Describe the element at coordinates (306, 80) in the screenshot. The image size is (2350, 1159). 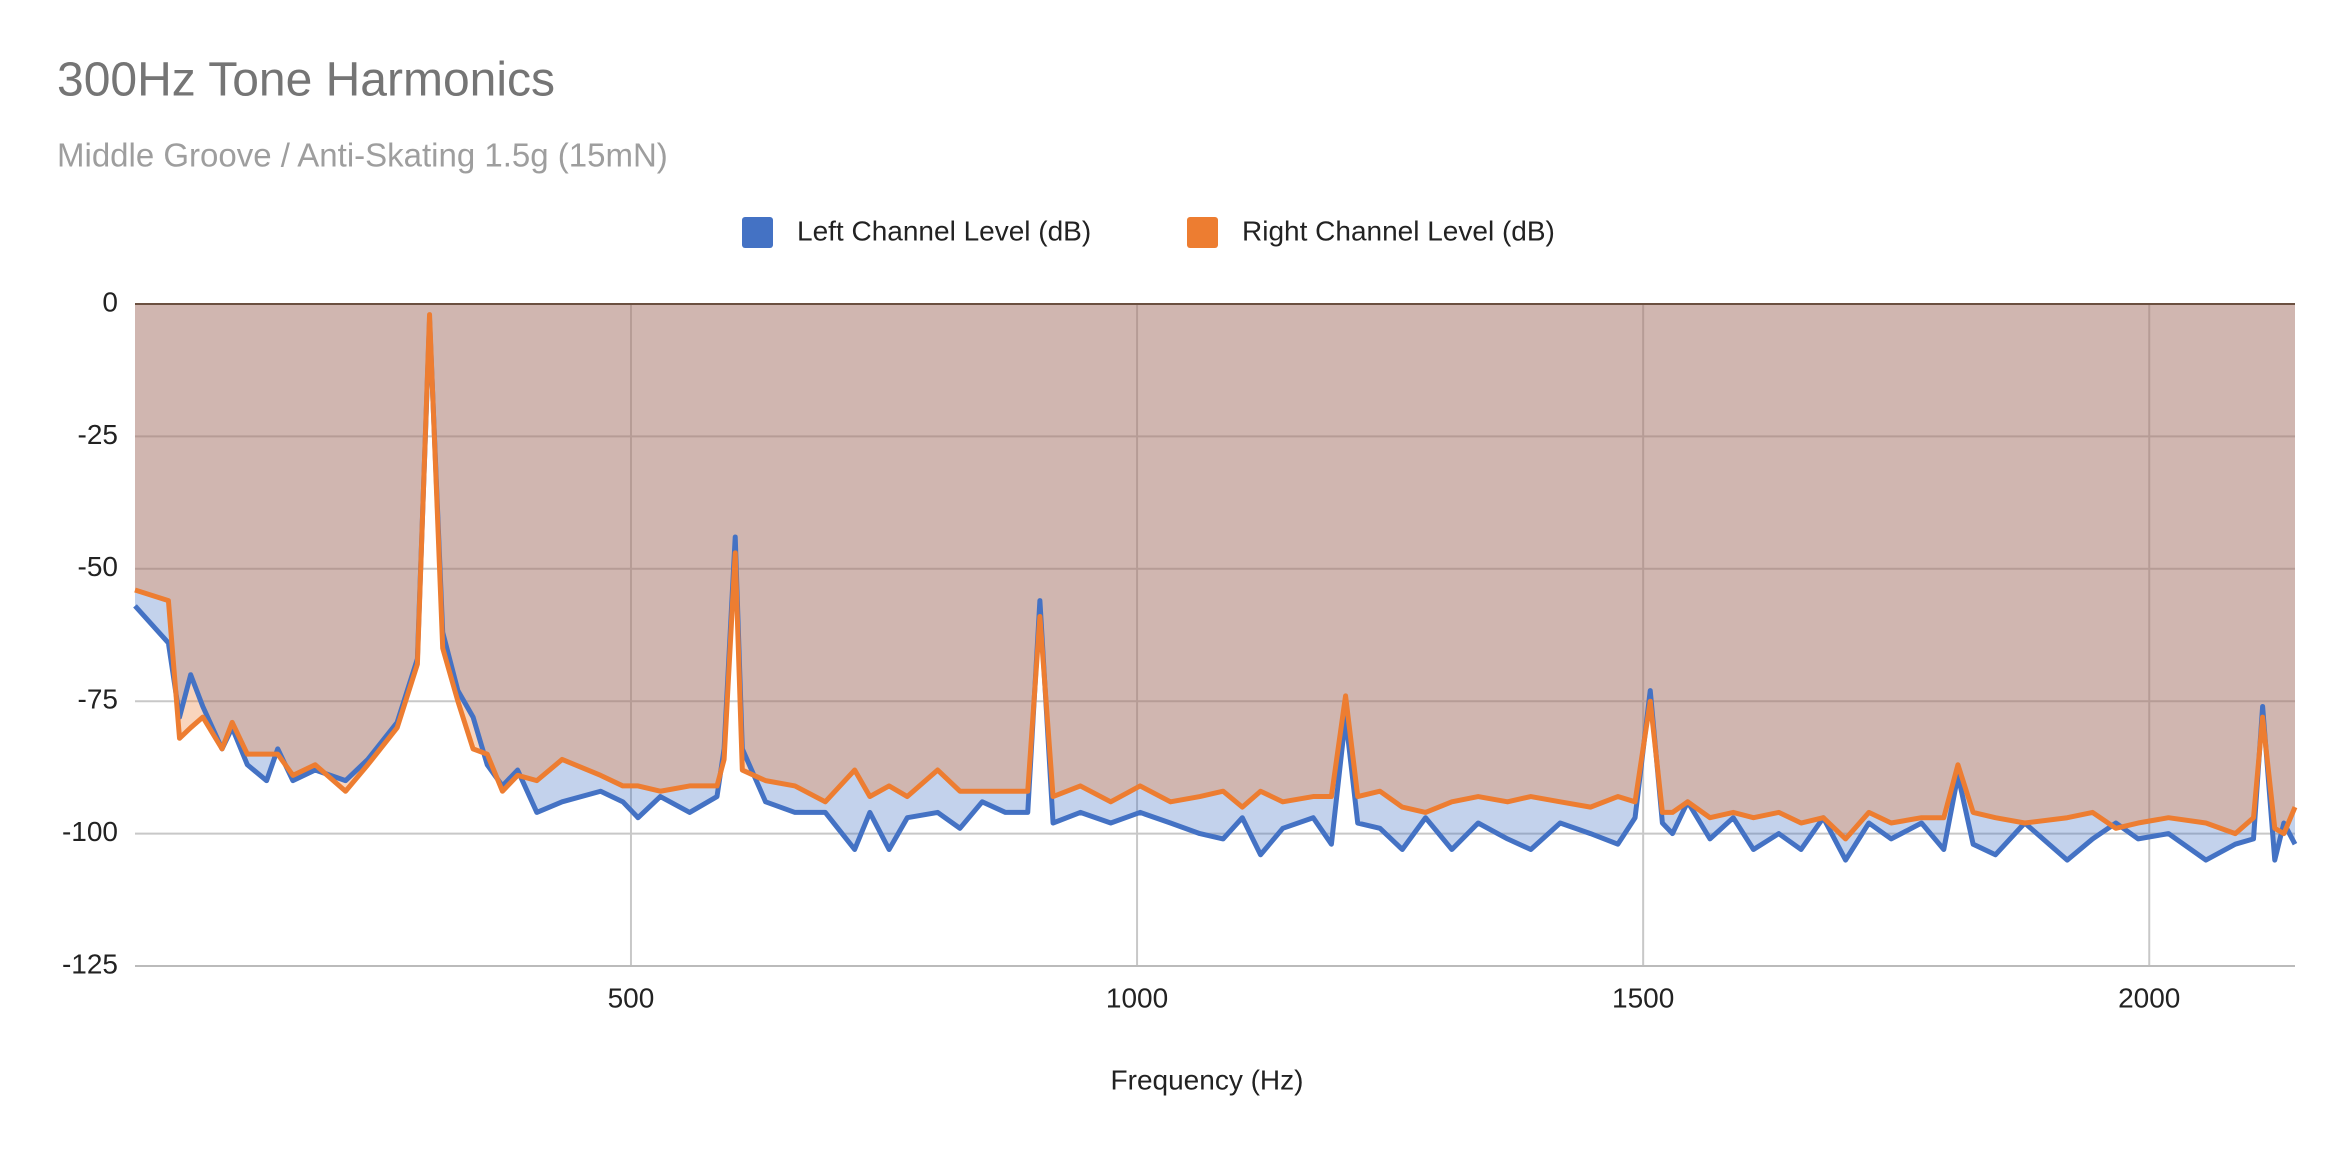
I see `chart-title: 300Hz Tone Harmonics` at that location.